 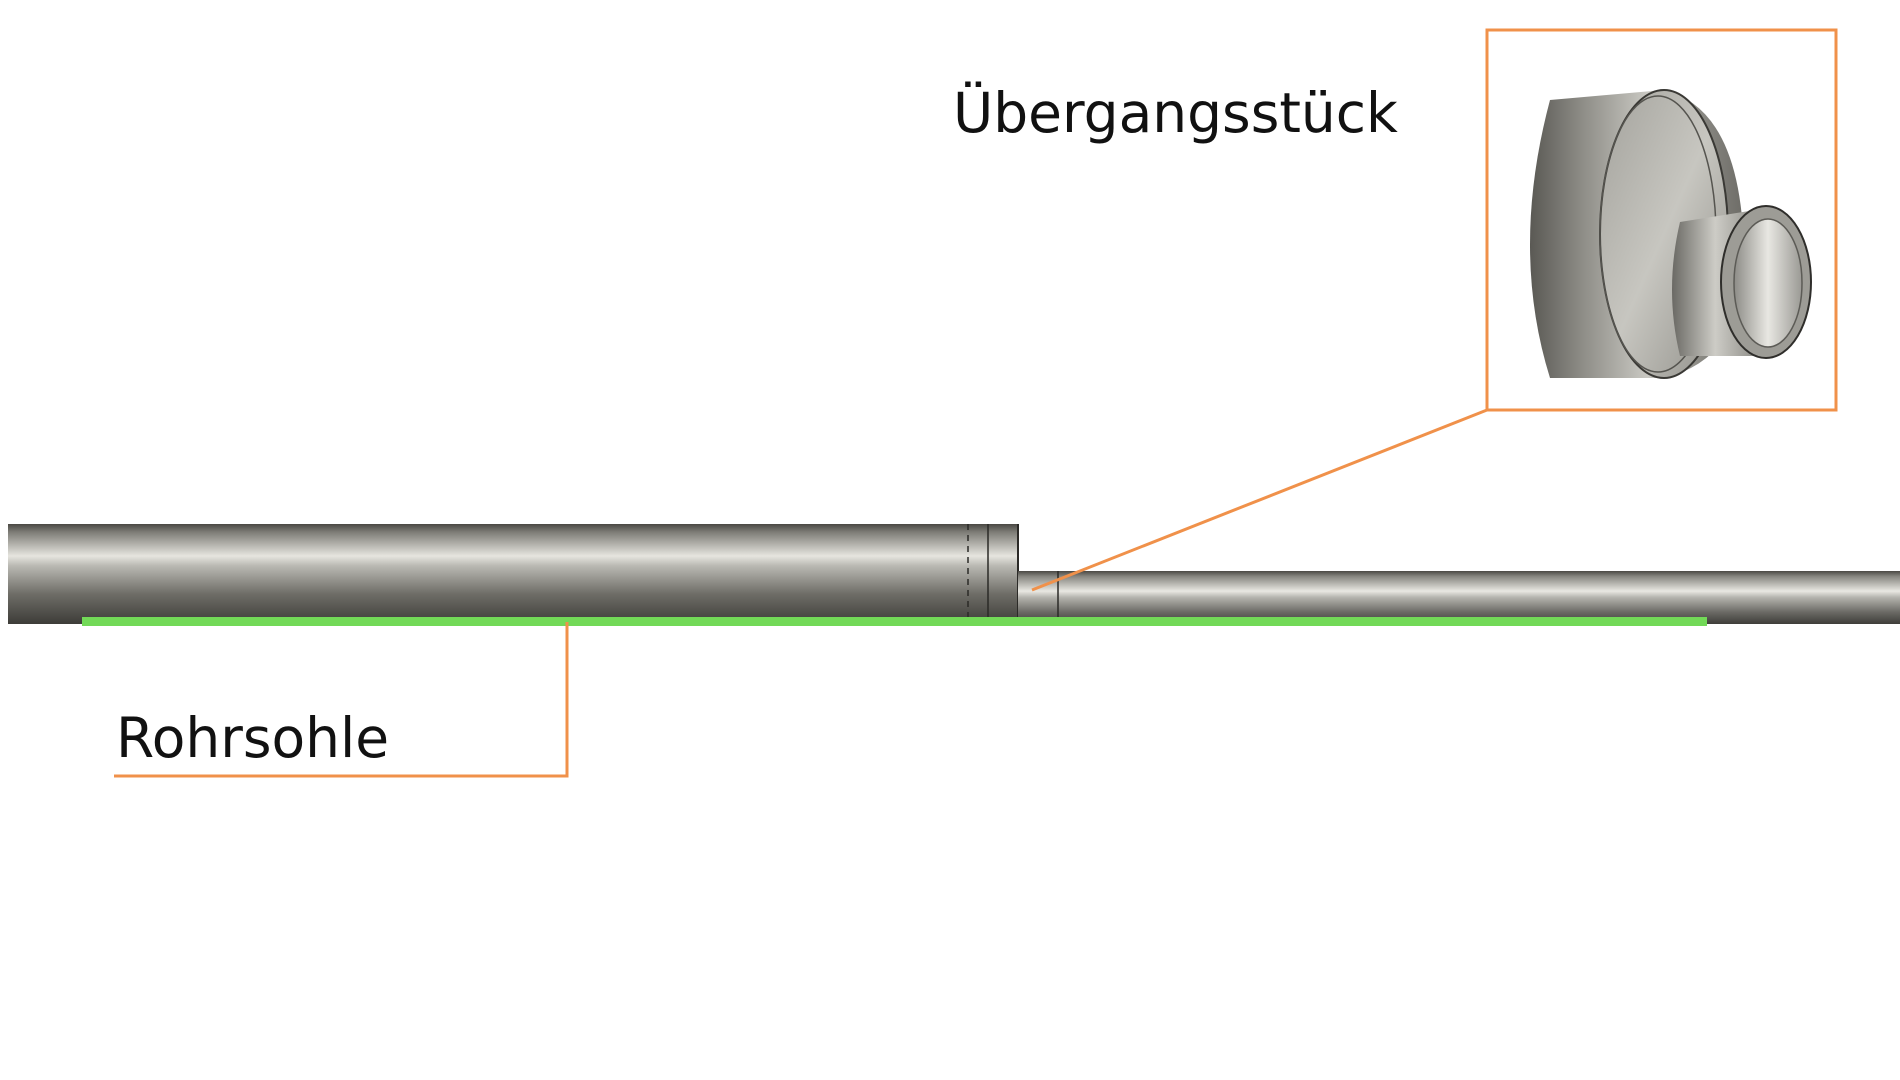 I want to click on transition-piece-render, so click(x=1671, y=234).